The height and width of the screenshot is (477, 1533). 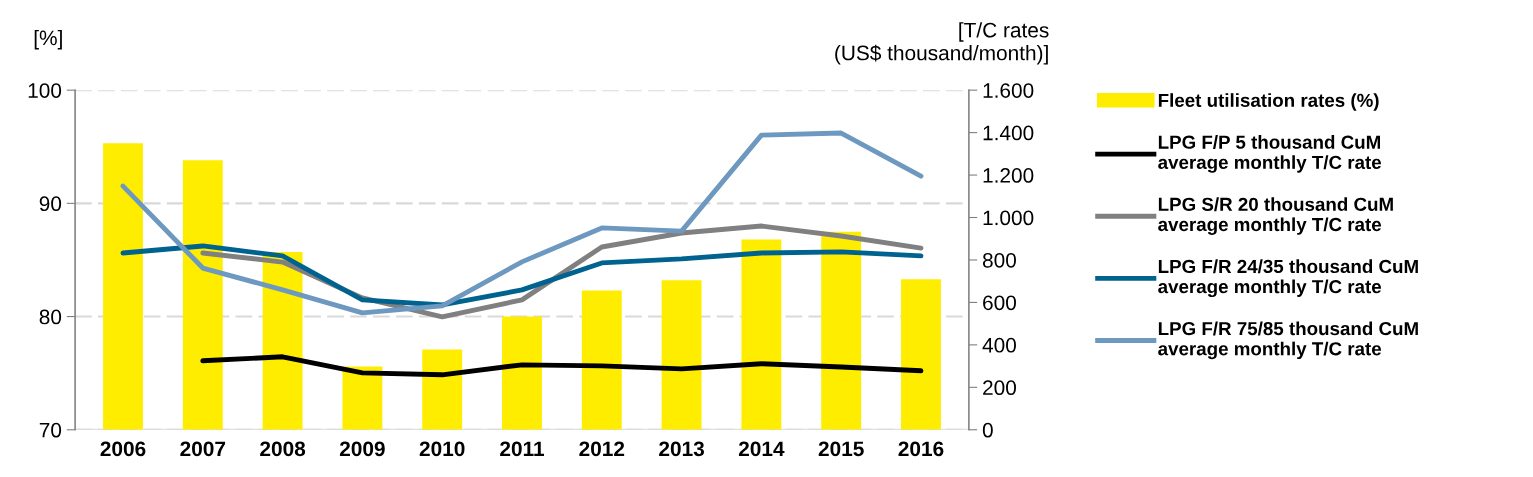 I want to click on x-tick-label: 2006, so click(x=123, y=449).